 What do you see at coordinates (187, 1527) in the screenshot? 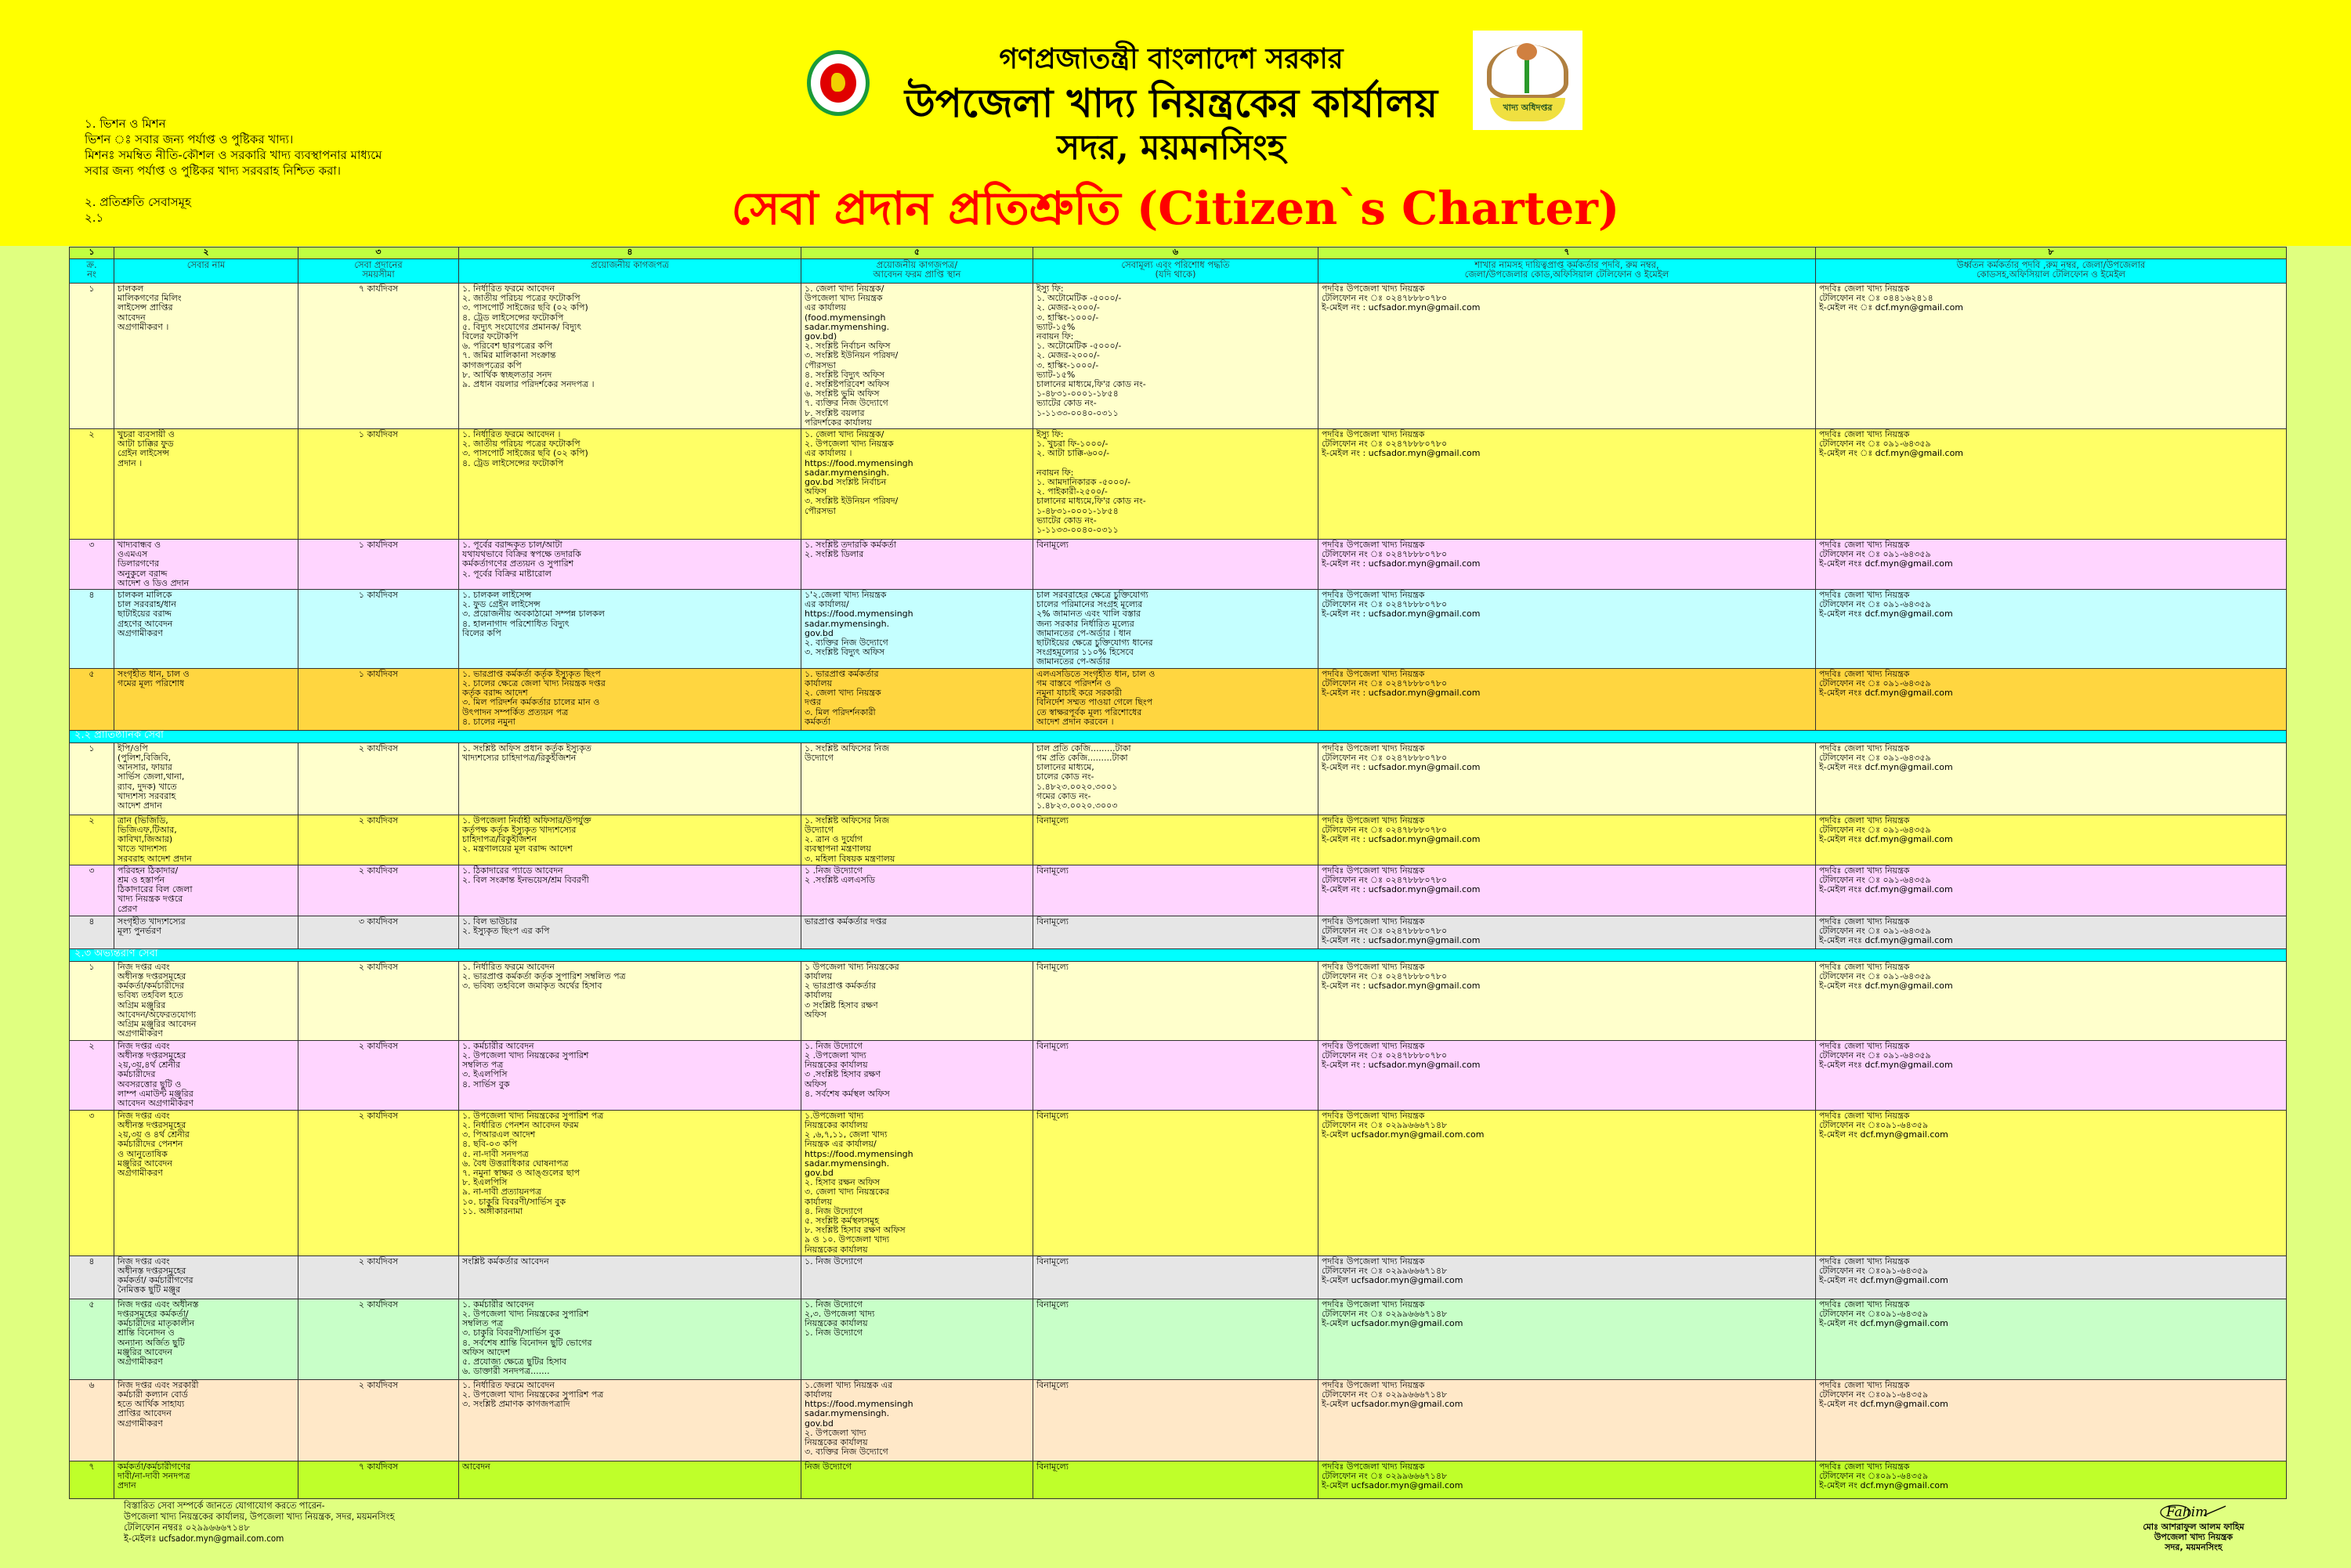
I see `footer-phone: টেলিফোন নম্বরঃ ০২৯৯৬৬৬৭১৪৮` at bounding box center [187, 1527].